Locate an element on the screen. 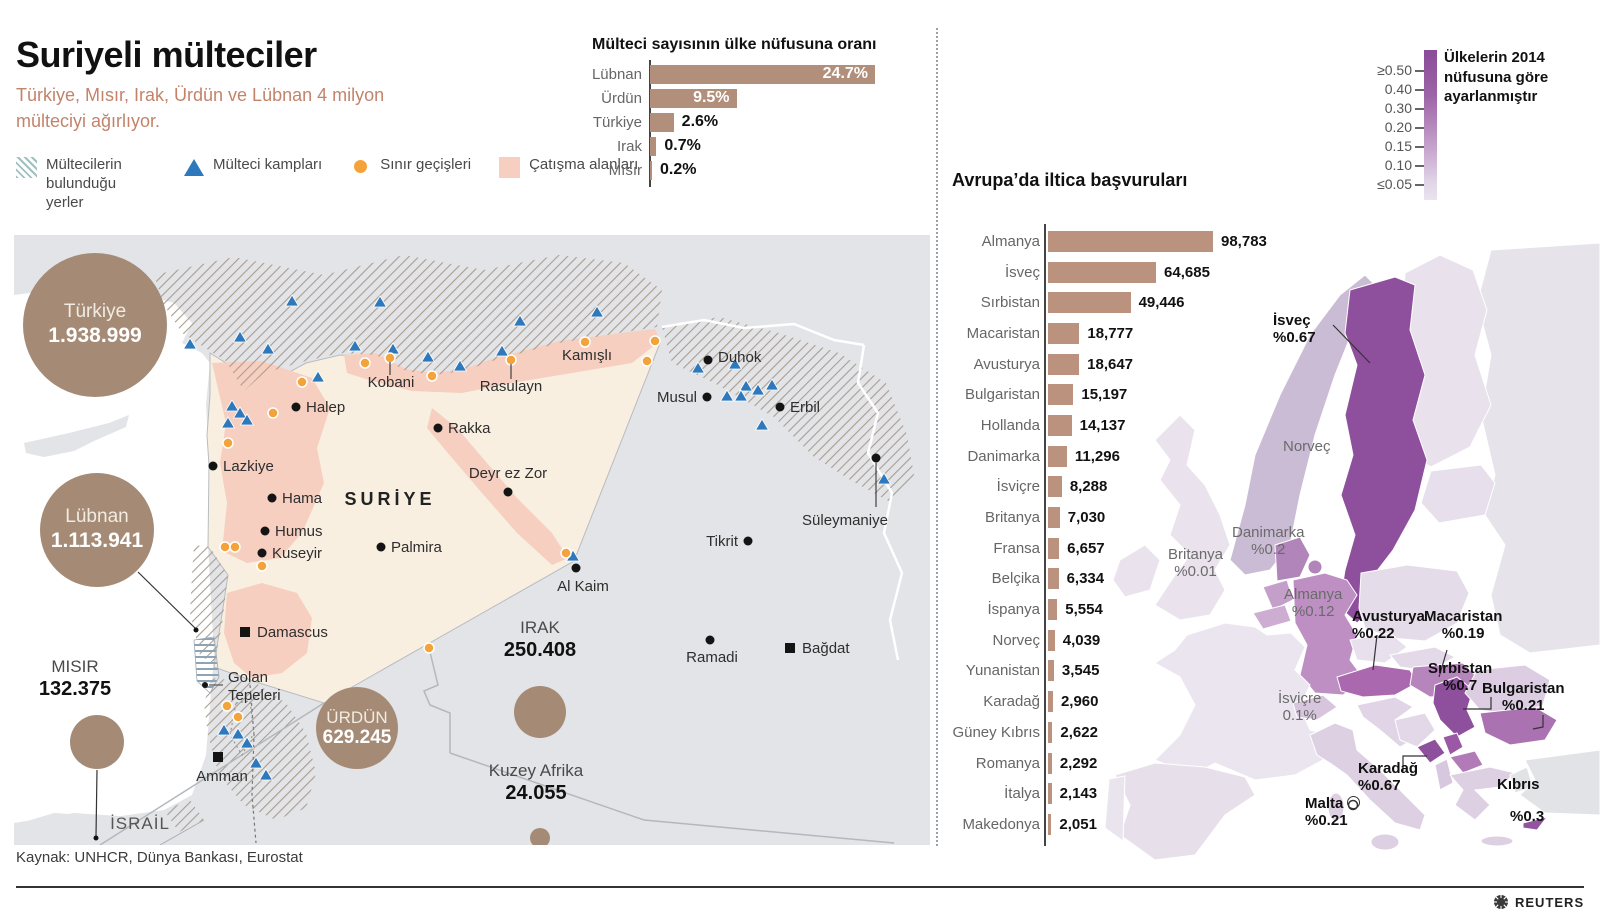 The width and height of the screenshot is (1600, 918). city-label: Al Kaim is located at coordinates (583, 586).